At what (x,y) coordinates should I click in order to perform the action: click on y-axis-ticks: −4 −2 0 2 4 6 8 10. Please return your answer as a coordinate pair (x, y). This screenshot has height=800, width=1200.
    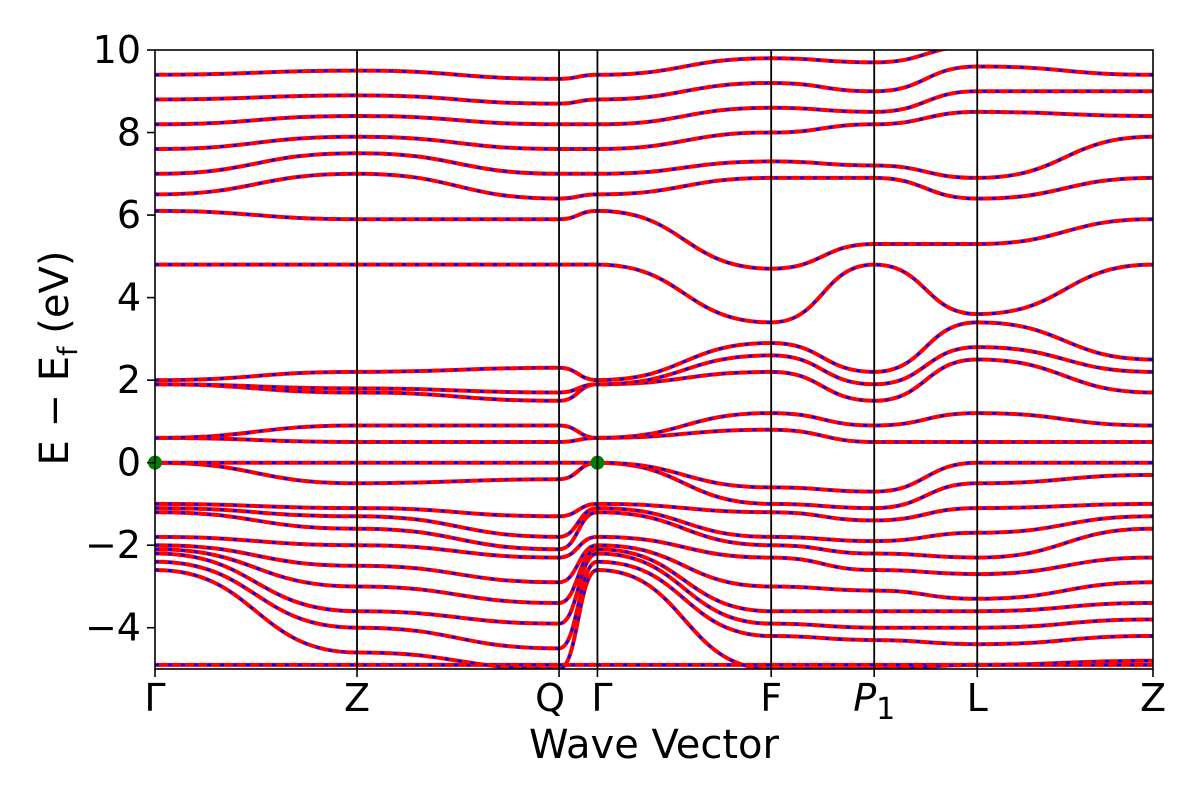
    Looking at the image, I should click on (120, 339).